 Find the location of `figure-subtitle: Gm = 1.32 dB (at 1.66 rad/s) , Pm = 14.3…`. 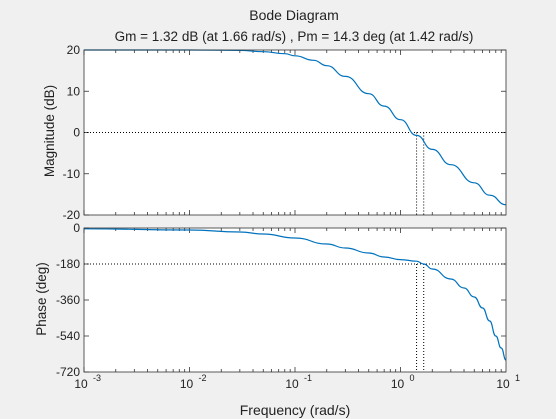

figure-subtitle: Gm = 1.32 dB (at 1.66 rad/s) , Pm = 14.3… is located at coordinates (294, 36).